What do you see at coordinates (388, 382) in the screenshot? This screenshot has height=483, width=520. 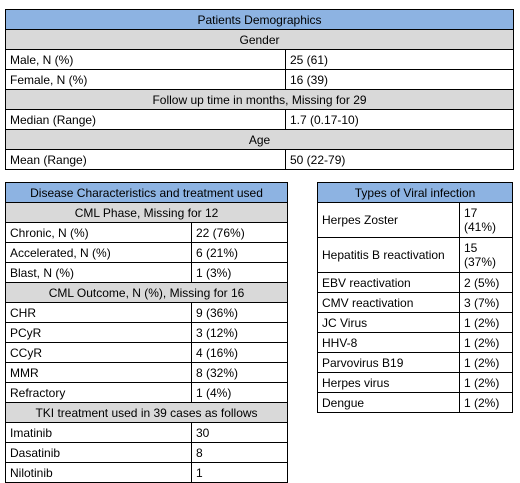 I see `row-label: Herpes virus` at bounding box center [388, 382].